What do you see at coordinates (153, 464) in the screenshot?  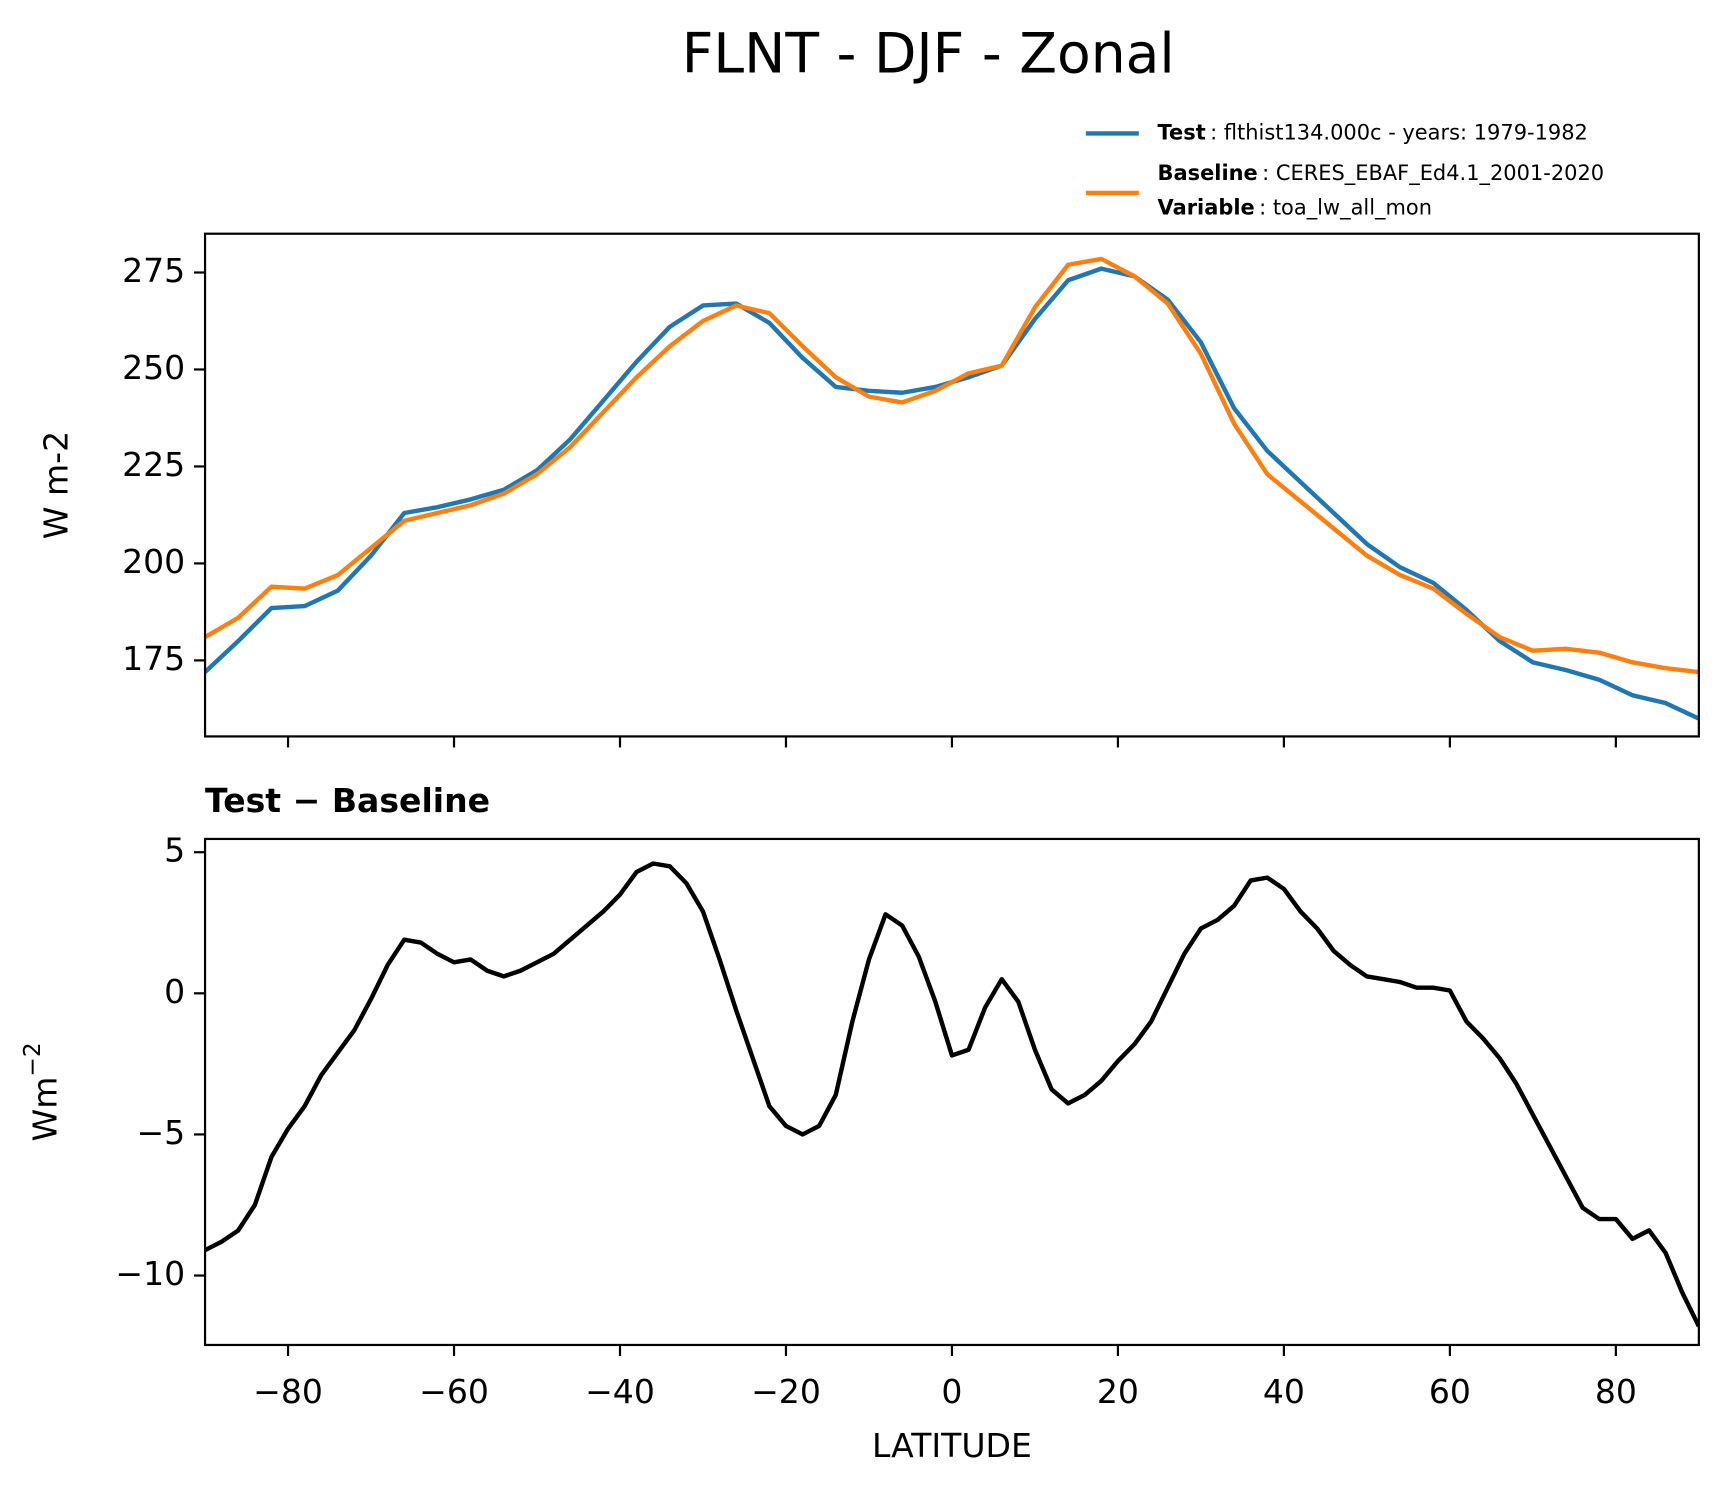 I see `y-tick-label: 225` at bounding box center [153, 464].